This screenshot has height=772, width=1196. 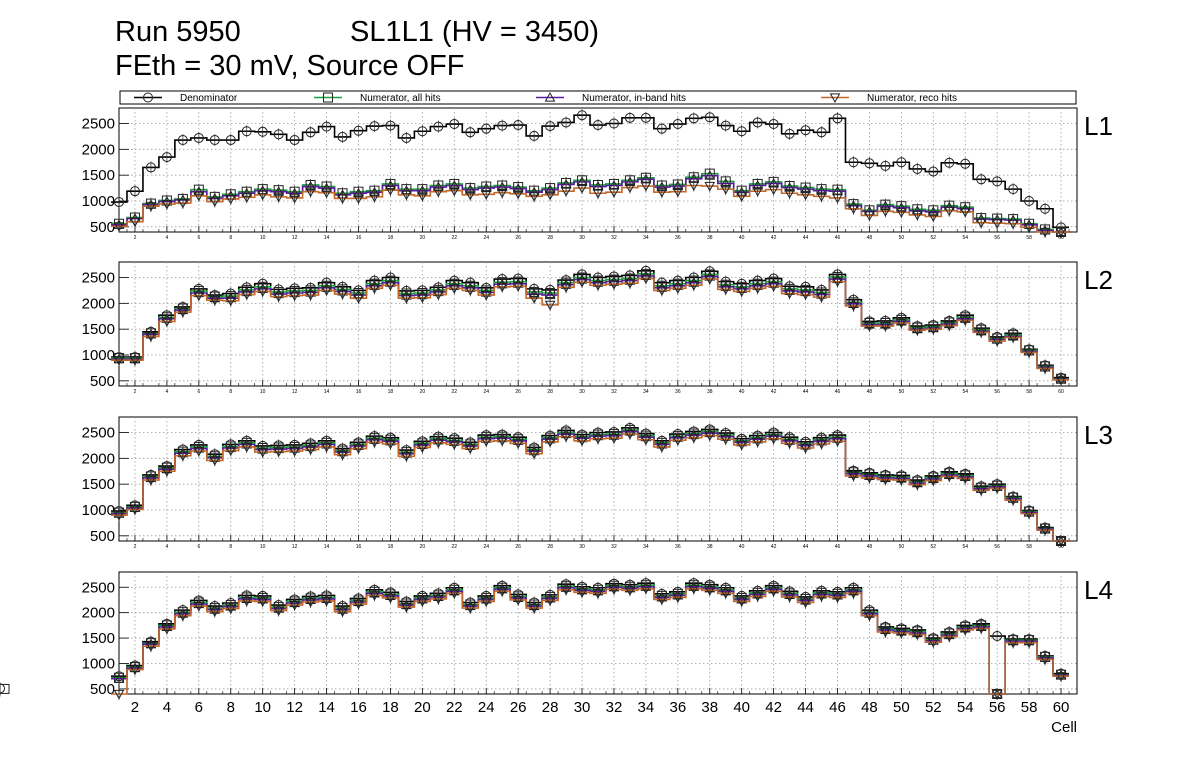 What do you see at coordinates (391, 392) in the screenshot?
I see `x-tick-label-small: 18` at bounding box center [391, 392].